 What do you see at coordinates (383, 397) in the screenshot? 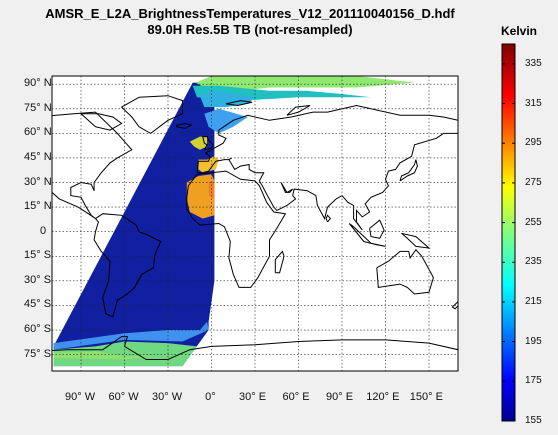
I see `lon-label: 120° E` at bounding box center [383, 397].